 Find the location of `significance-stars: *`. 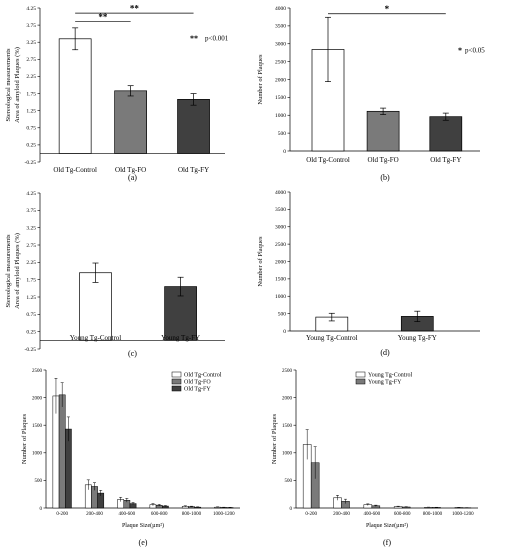

significance-stars: * is located at coordinates (387, 9).